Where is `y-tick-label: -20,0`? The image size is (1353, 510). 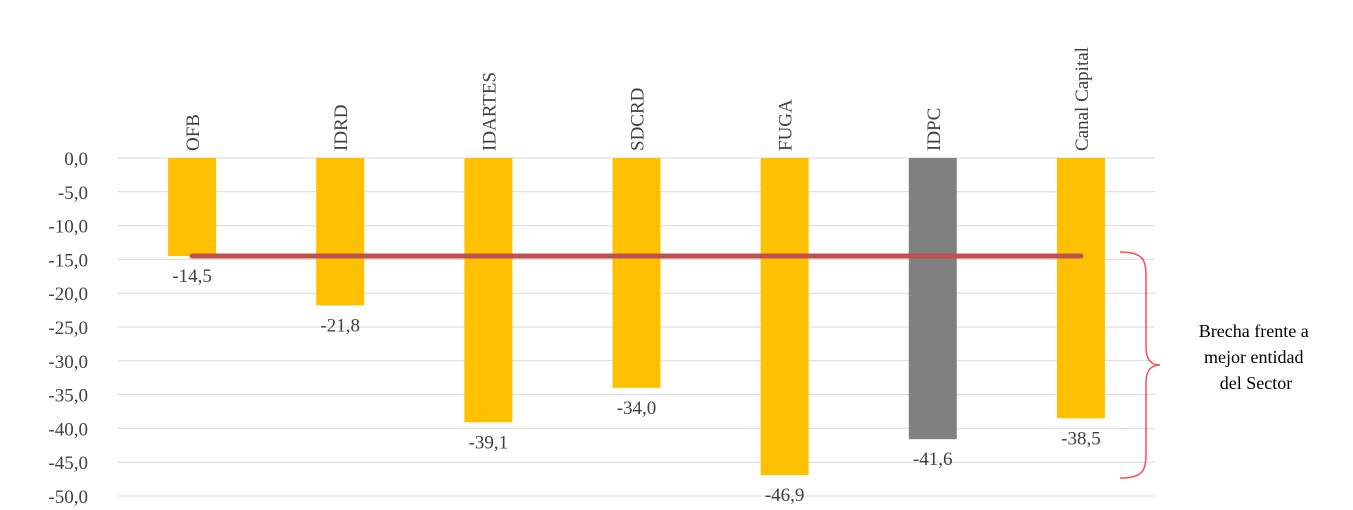
y-tick-label: -20,0 is located at coordinates (68, 294).